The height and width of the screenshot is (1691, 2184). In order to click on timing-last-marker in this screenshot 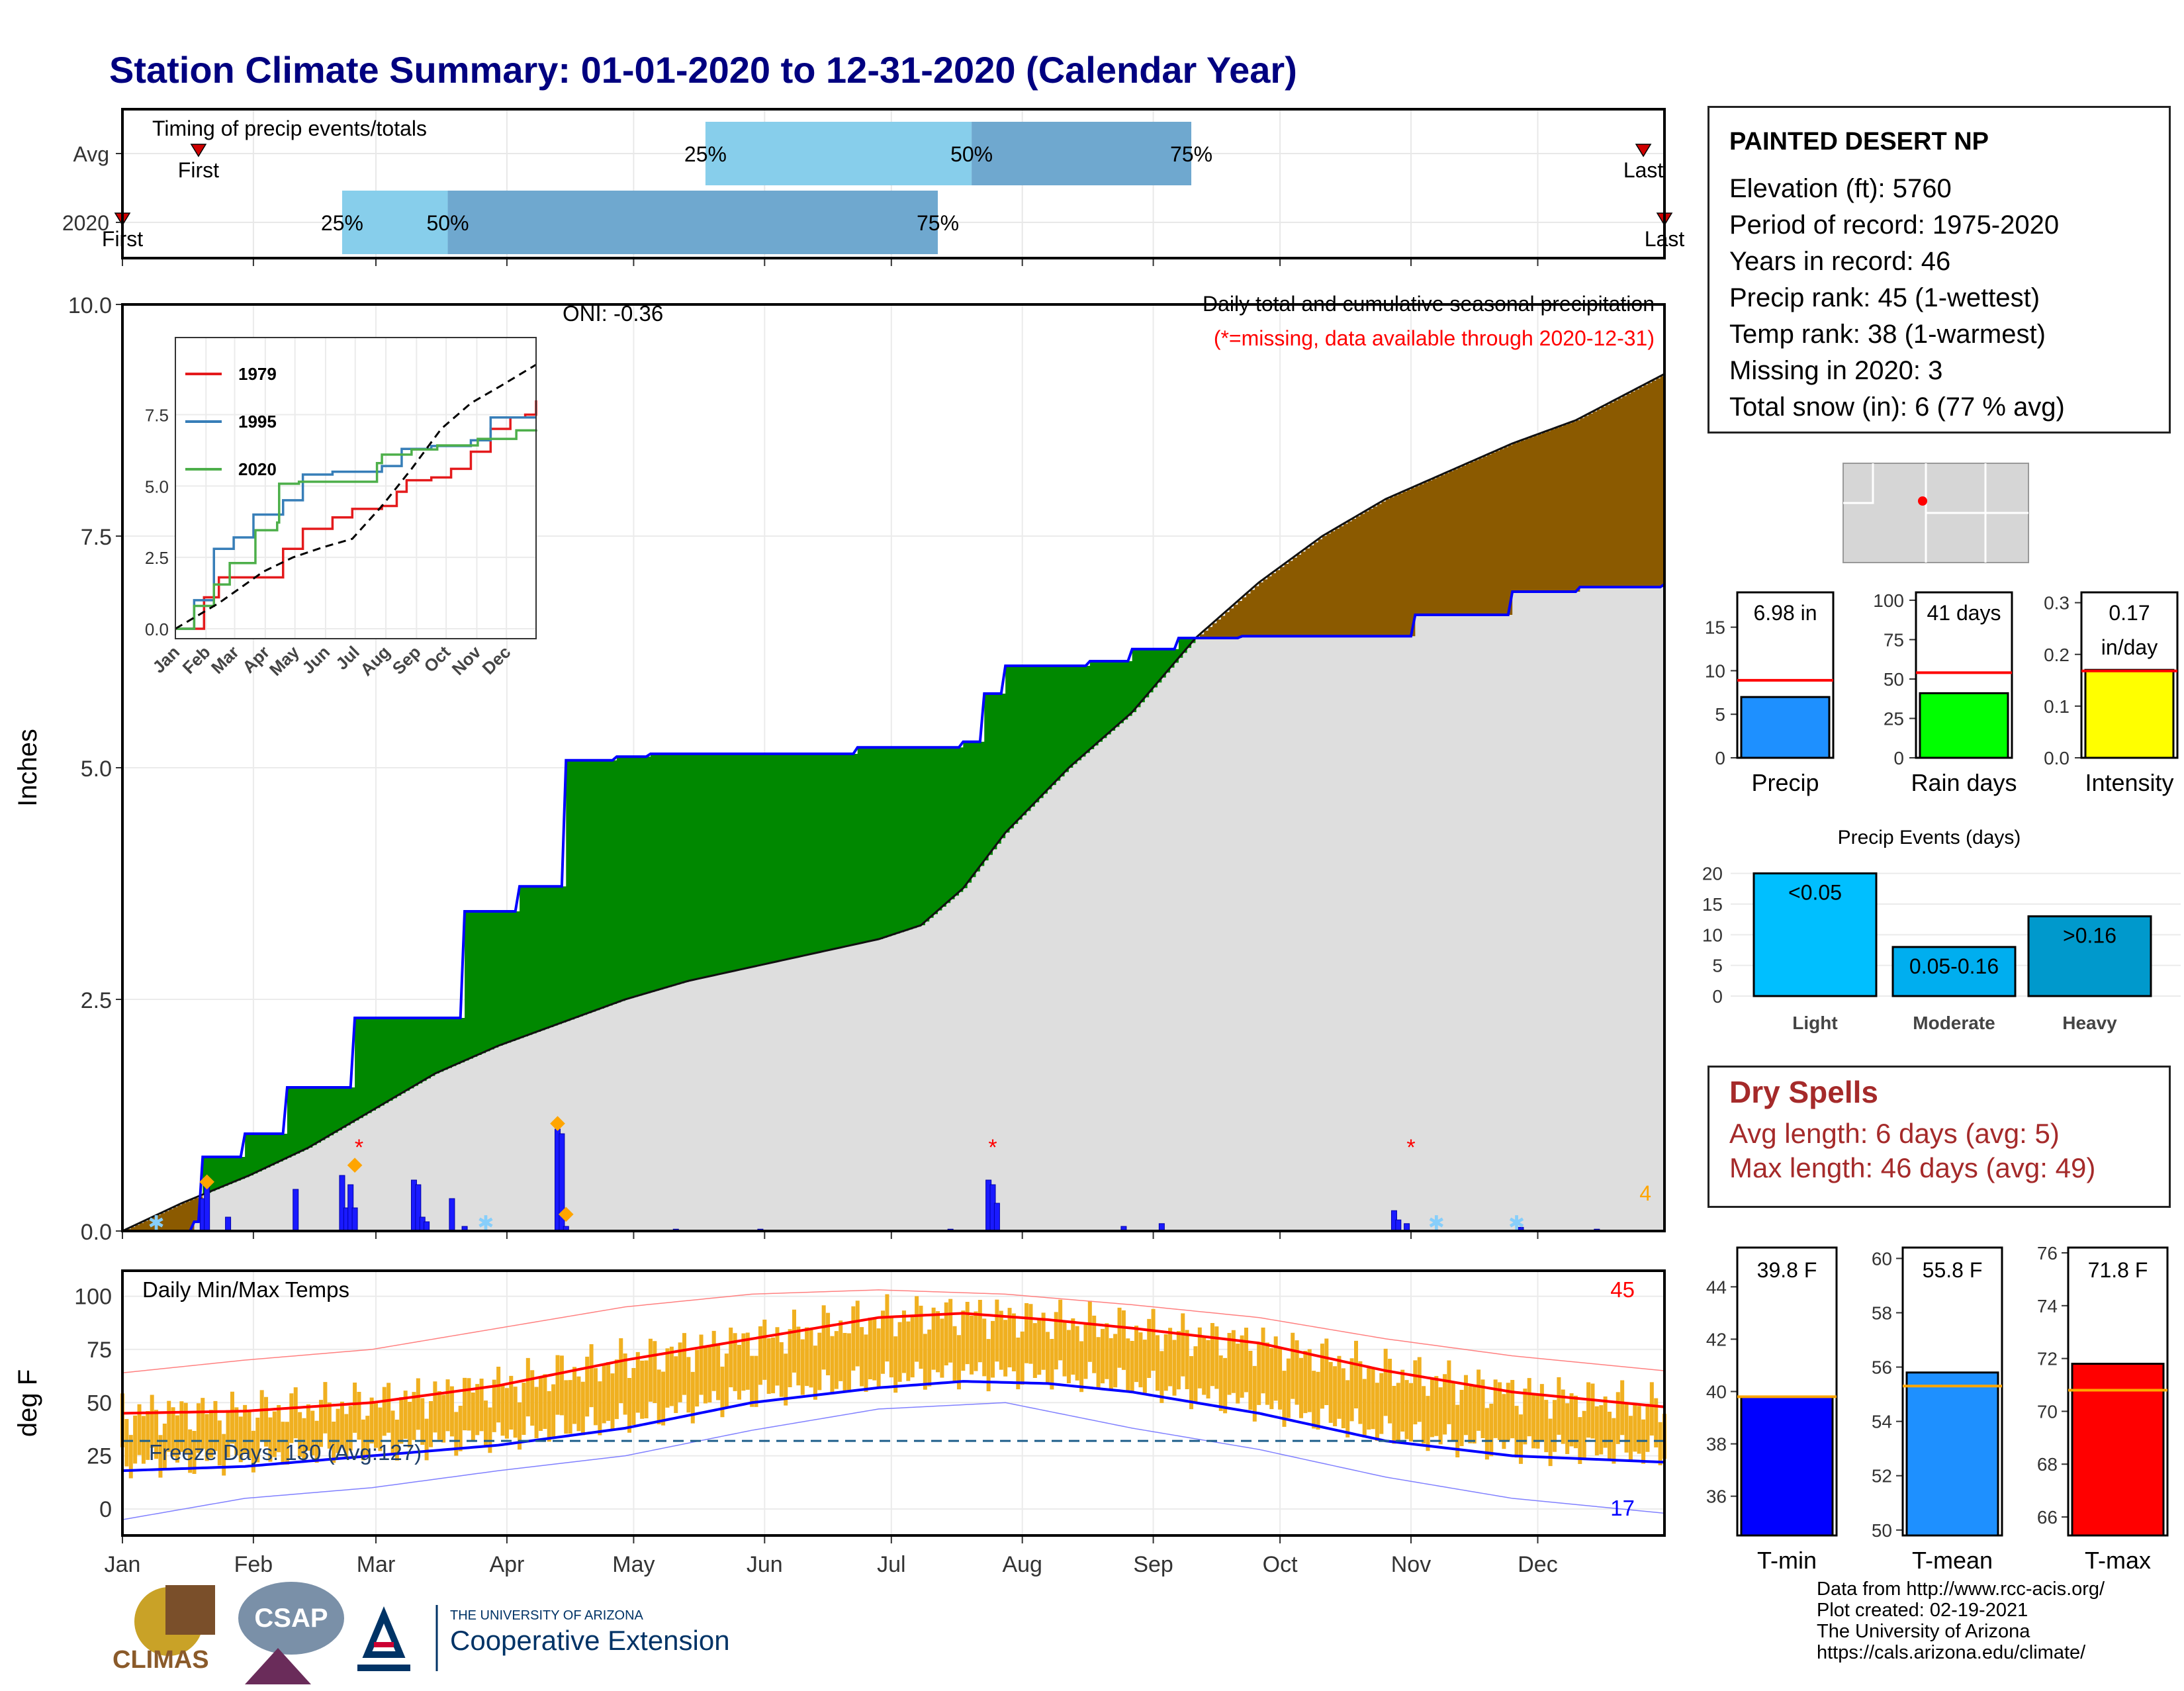, I will do `click(1644, 151)`.